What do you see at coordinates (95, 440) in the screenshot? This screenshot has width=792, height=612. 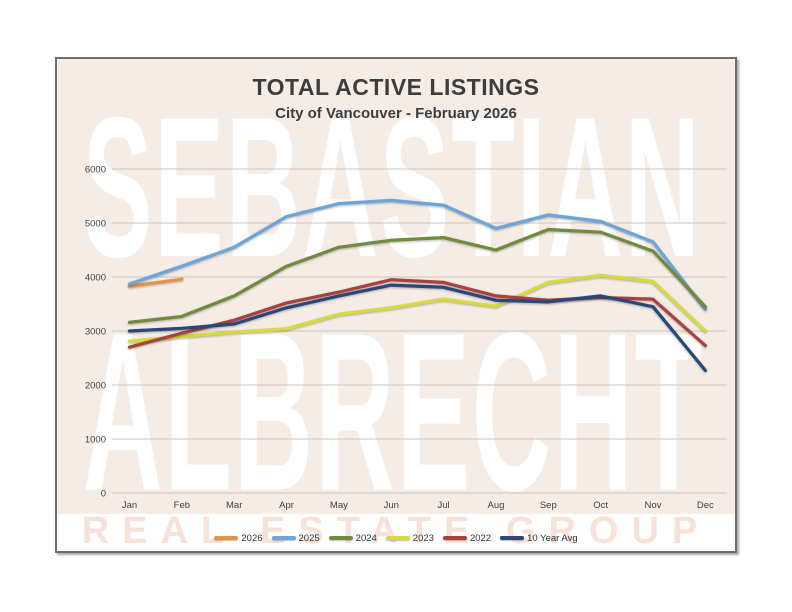 I see `y-tick-label: 1000` at bounding box center [95, 440].